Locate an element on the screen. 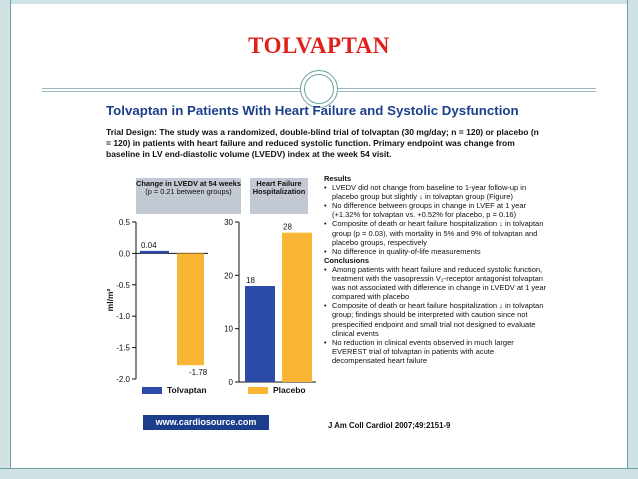  lvedv-bar-tolvaptan is located at coordinates (154, 252).